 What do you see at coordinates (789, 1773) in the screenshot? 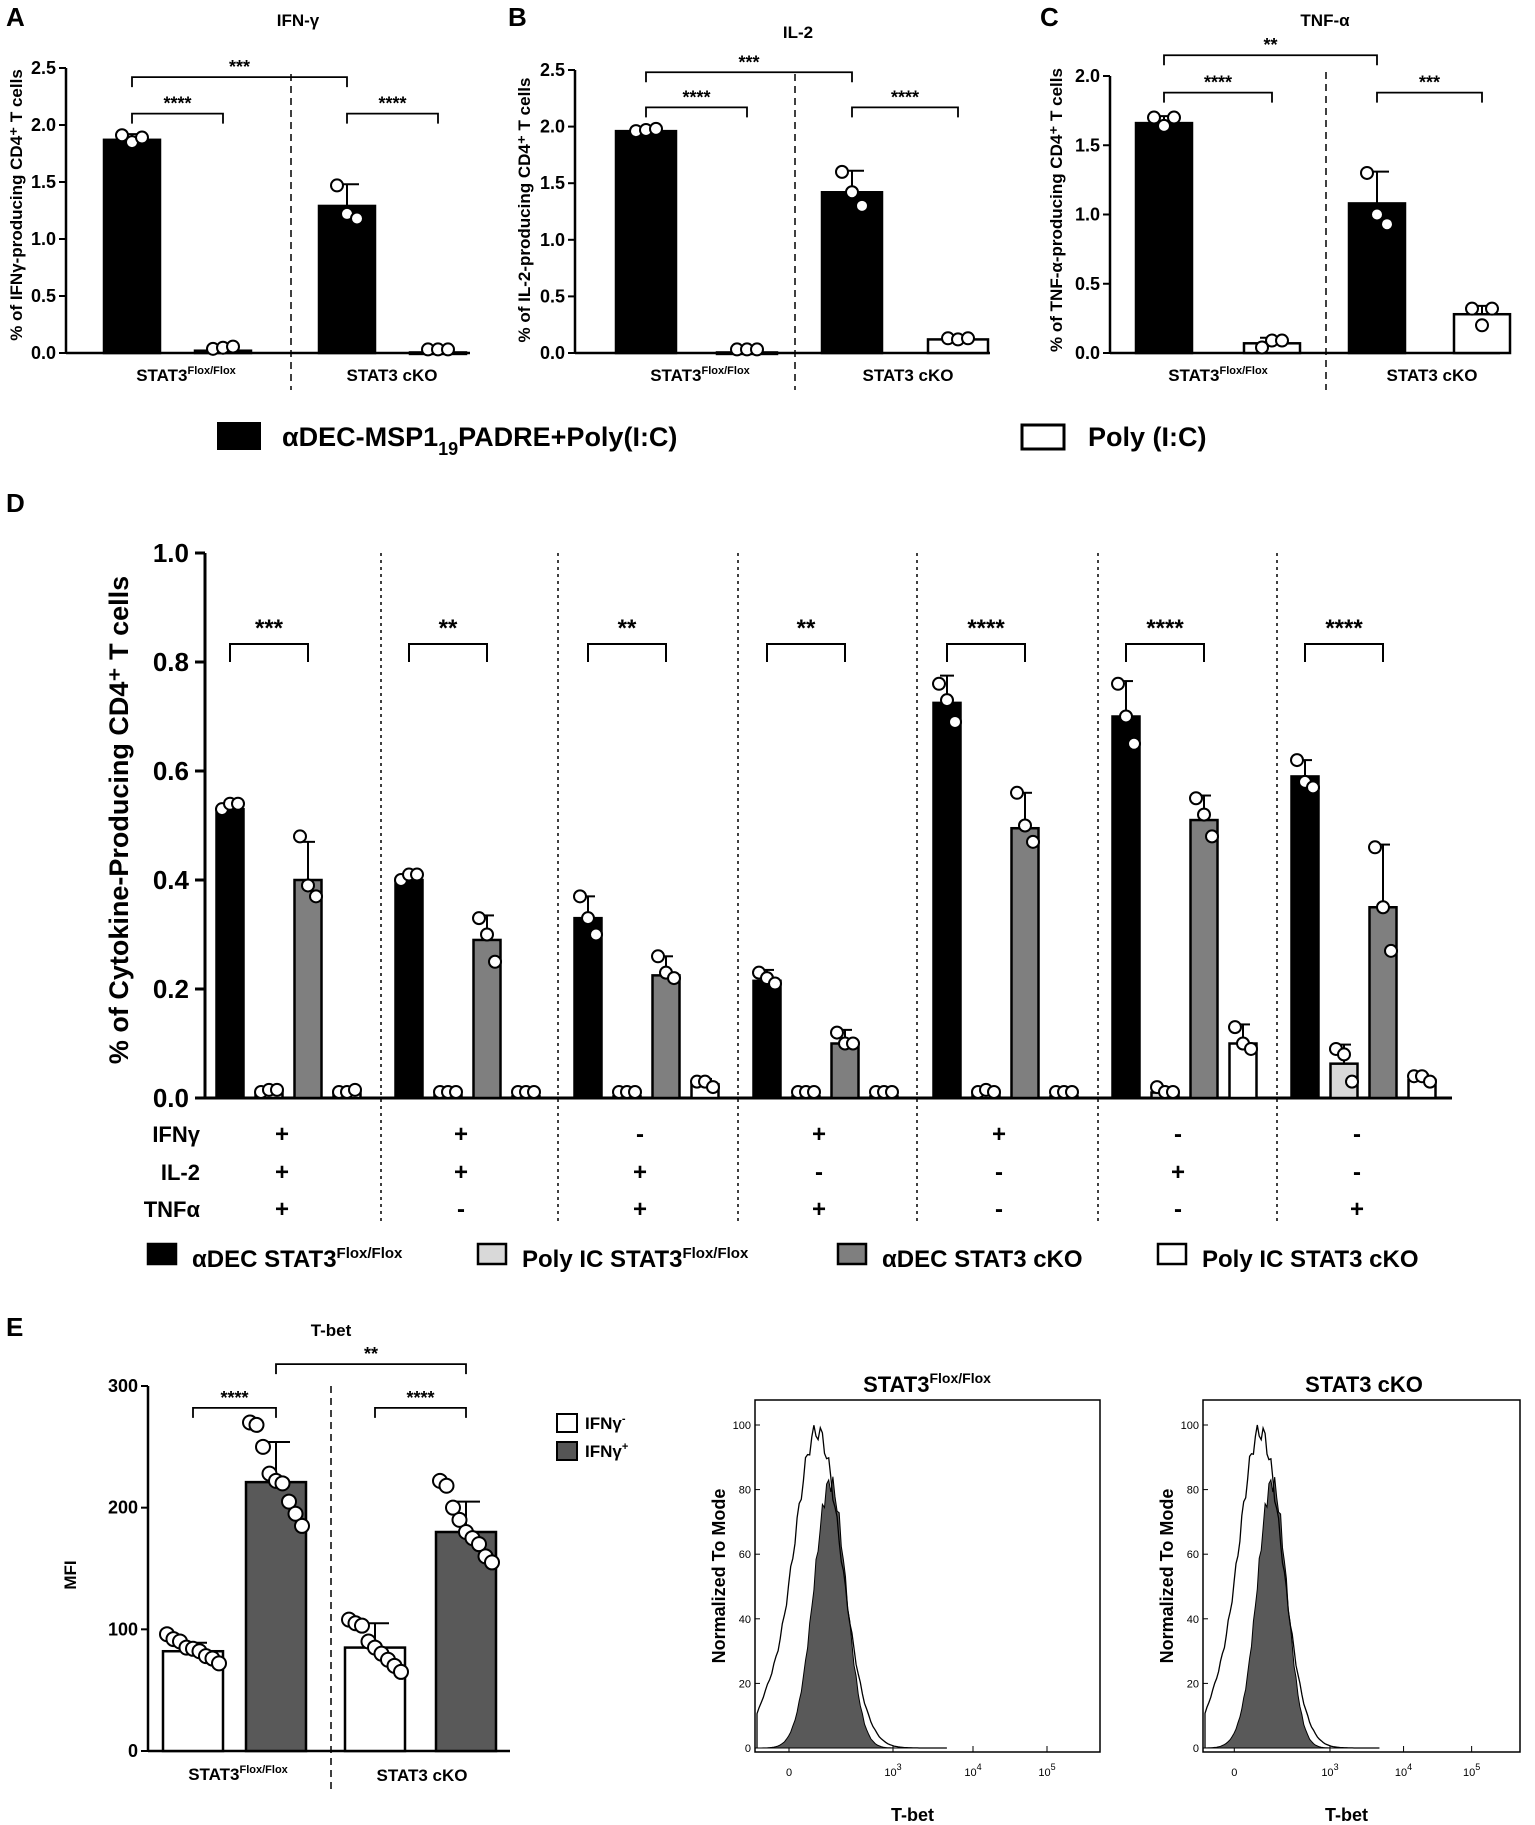
I see `histogram-xtick-label: 0` at bounding box center [789, 1773].